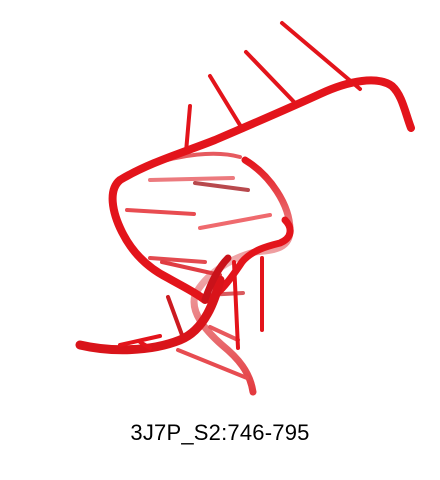  What do you see at coordinates (220, 432) in the screenshot?
I see `structure-caption: 3J7P_S2:746-795` at bounding box center [220, 432].